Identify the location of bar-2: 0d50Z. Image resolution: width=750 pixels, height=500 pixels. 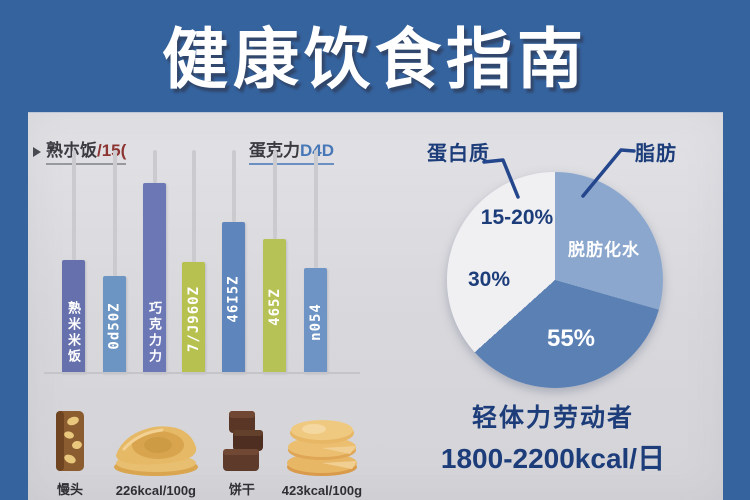
(114, 324).